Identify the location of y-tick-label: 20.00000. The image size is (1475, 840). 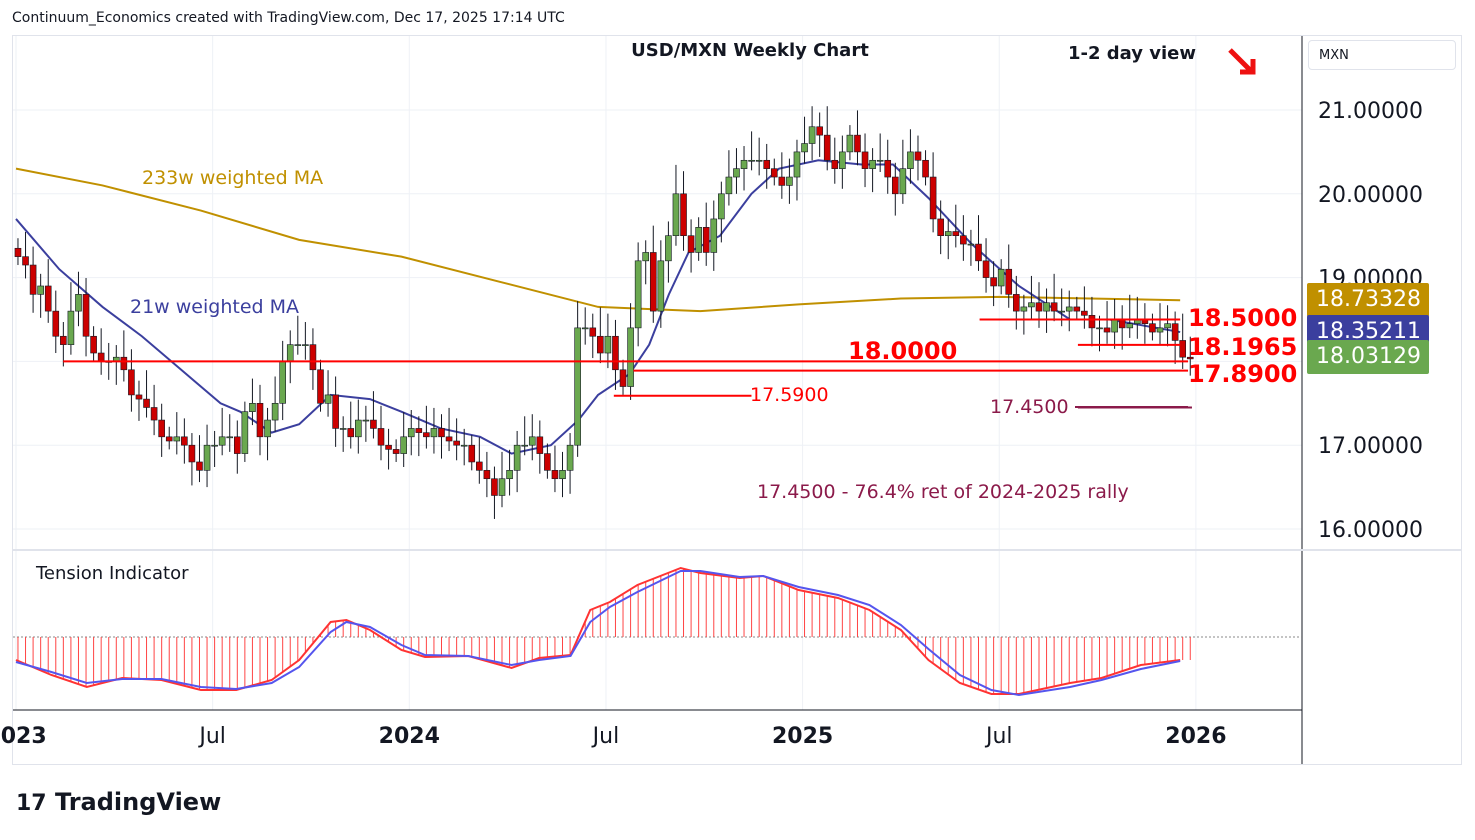
(1370, 195).